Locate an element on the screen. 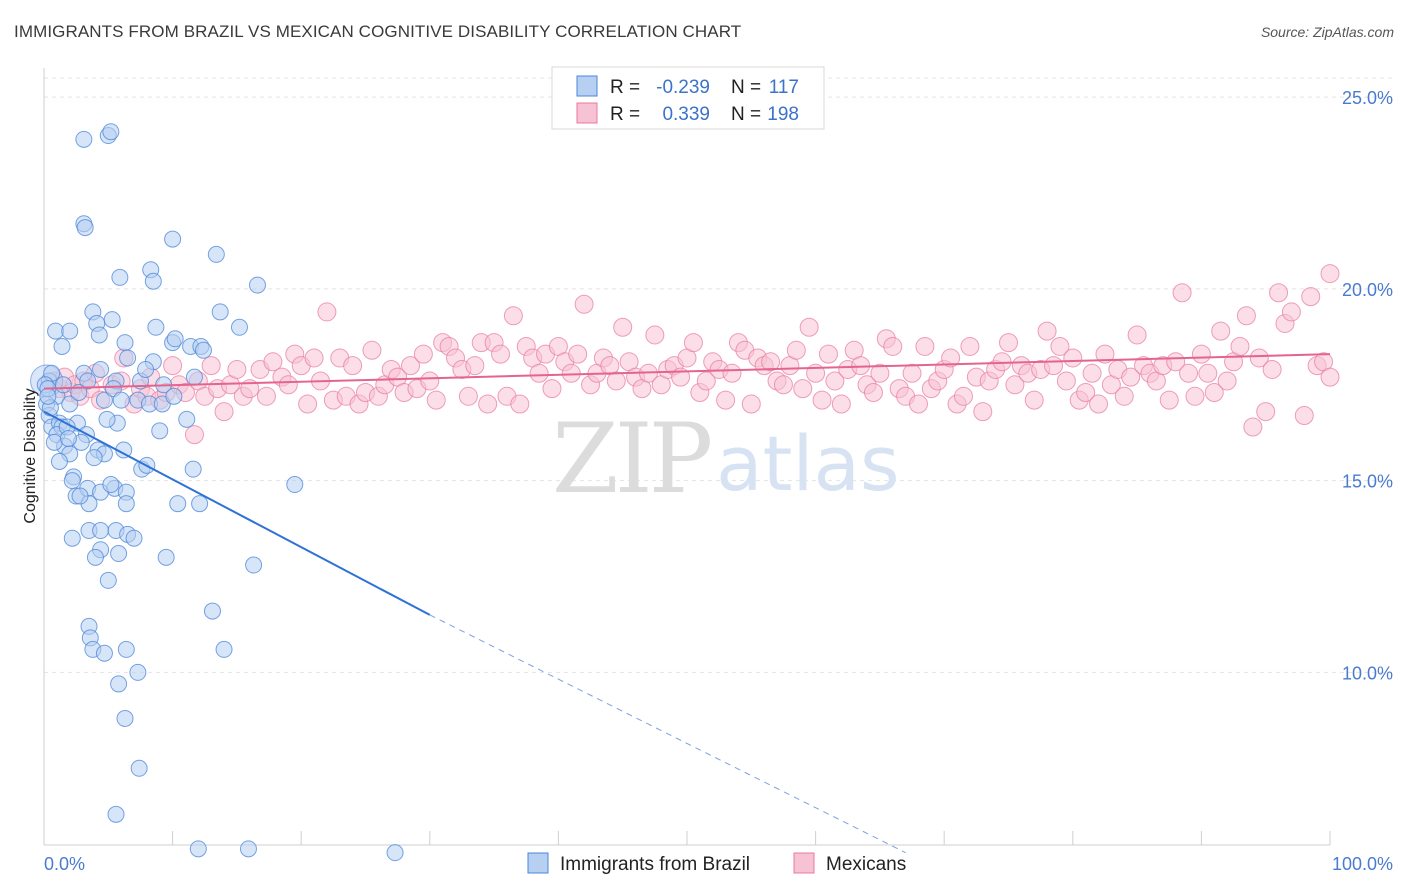 This screenshot has height=892, width=1406. y-tick-label-1: 15.0% is located at coordinates (1367, 482).